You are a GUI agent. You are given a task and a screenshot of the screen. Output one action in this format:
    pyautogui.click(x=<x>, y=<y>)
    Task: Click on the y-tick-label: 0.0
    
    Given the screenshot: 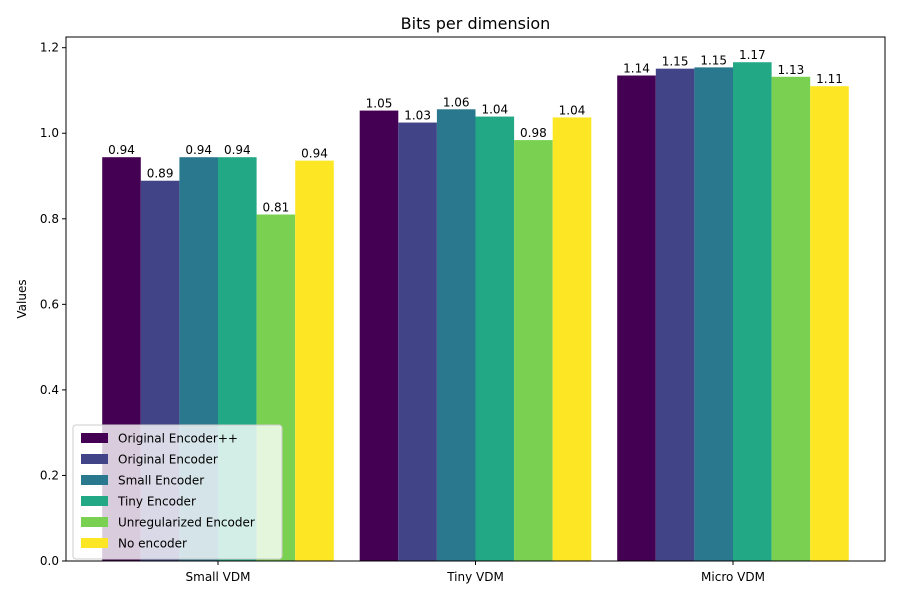 What is the action you would take?
    pyautogui.click(x=49, y=561)
    